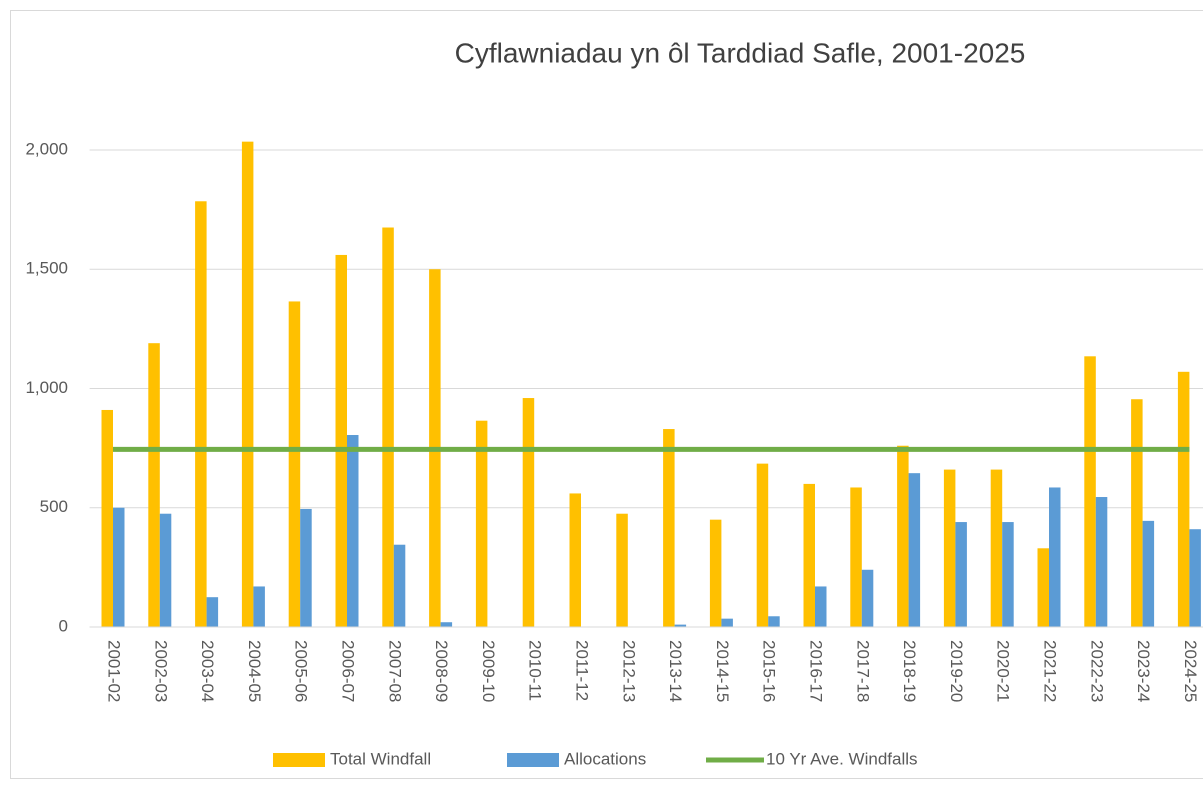 The image size is (1203, 789). I want to click on x-tick-label: 2006-07, so click(348, 671).